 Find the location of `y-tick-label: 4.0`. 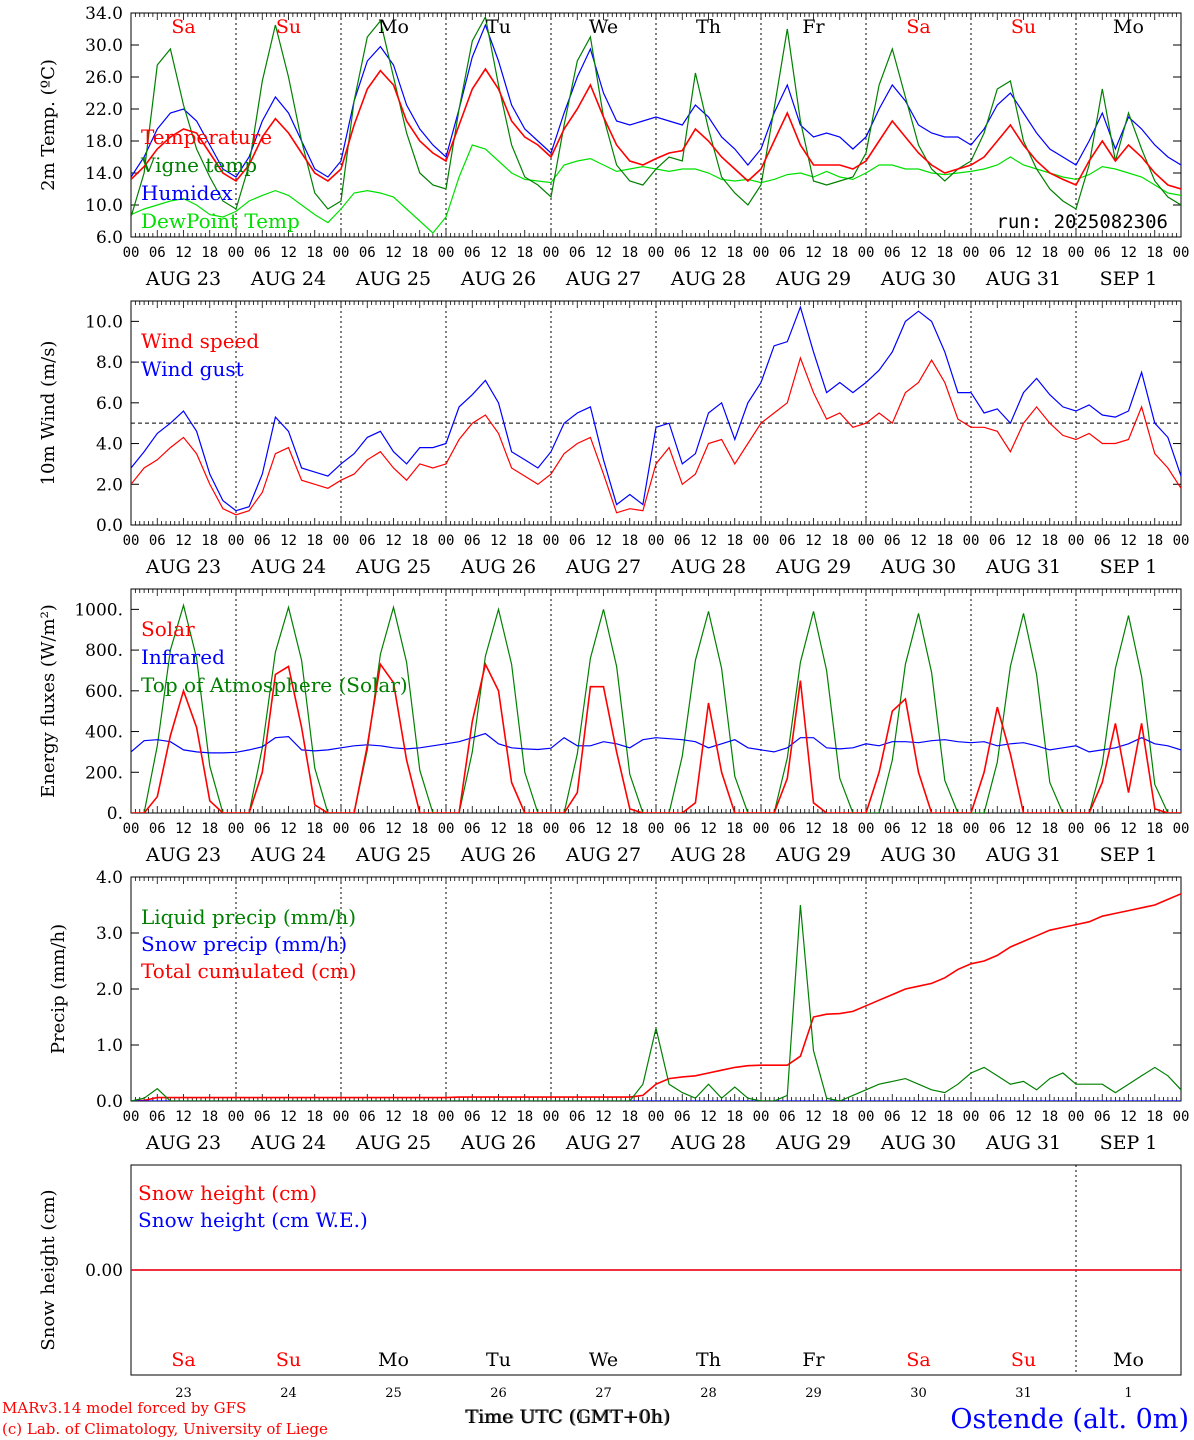

y-tick-label: 4.0 is located at coordinates (109, 445).